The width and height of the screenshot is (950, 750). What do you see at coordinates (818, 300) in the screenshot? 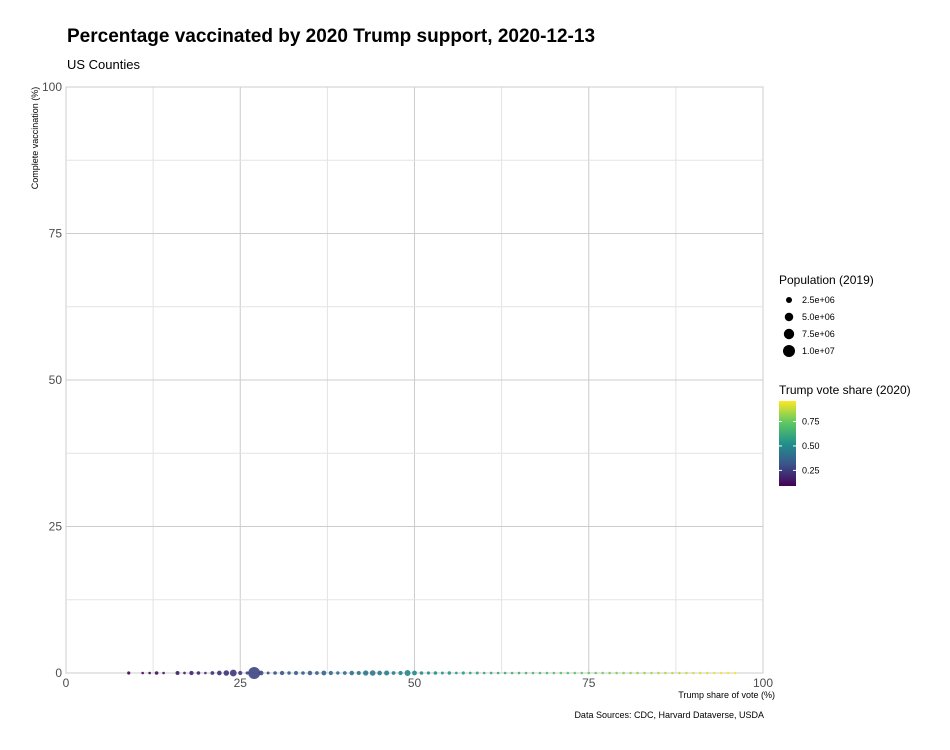
I see `size-legend-label: 2.5e+06` at bounding box center [818, 300].